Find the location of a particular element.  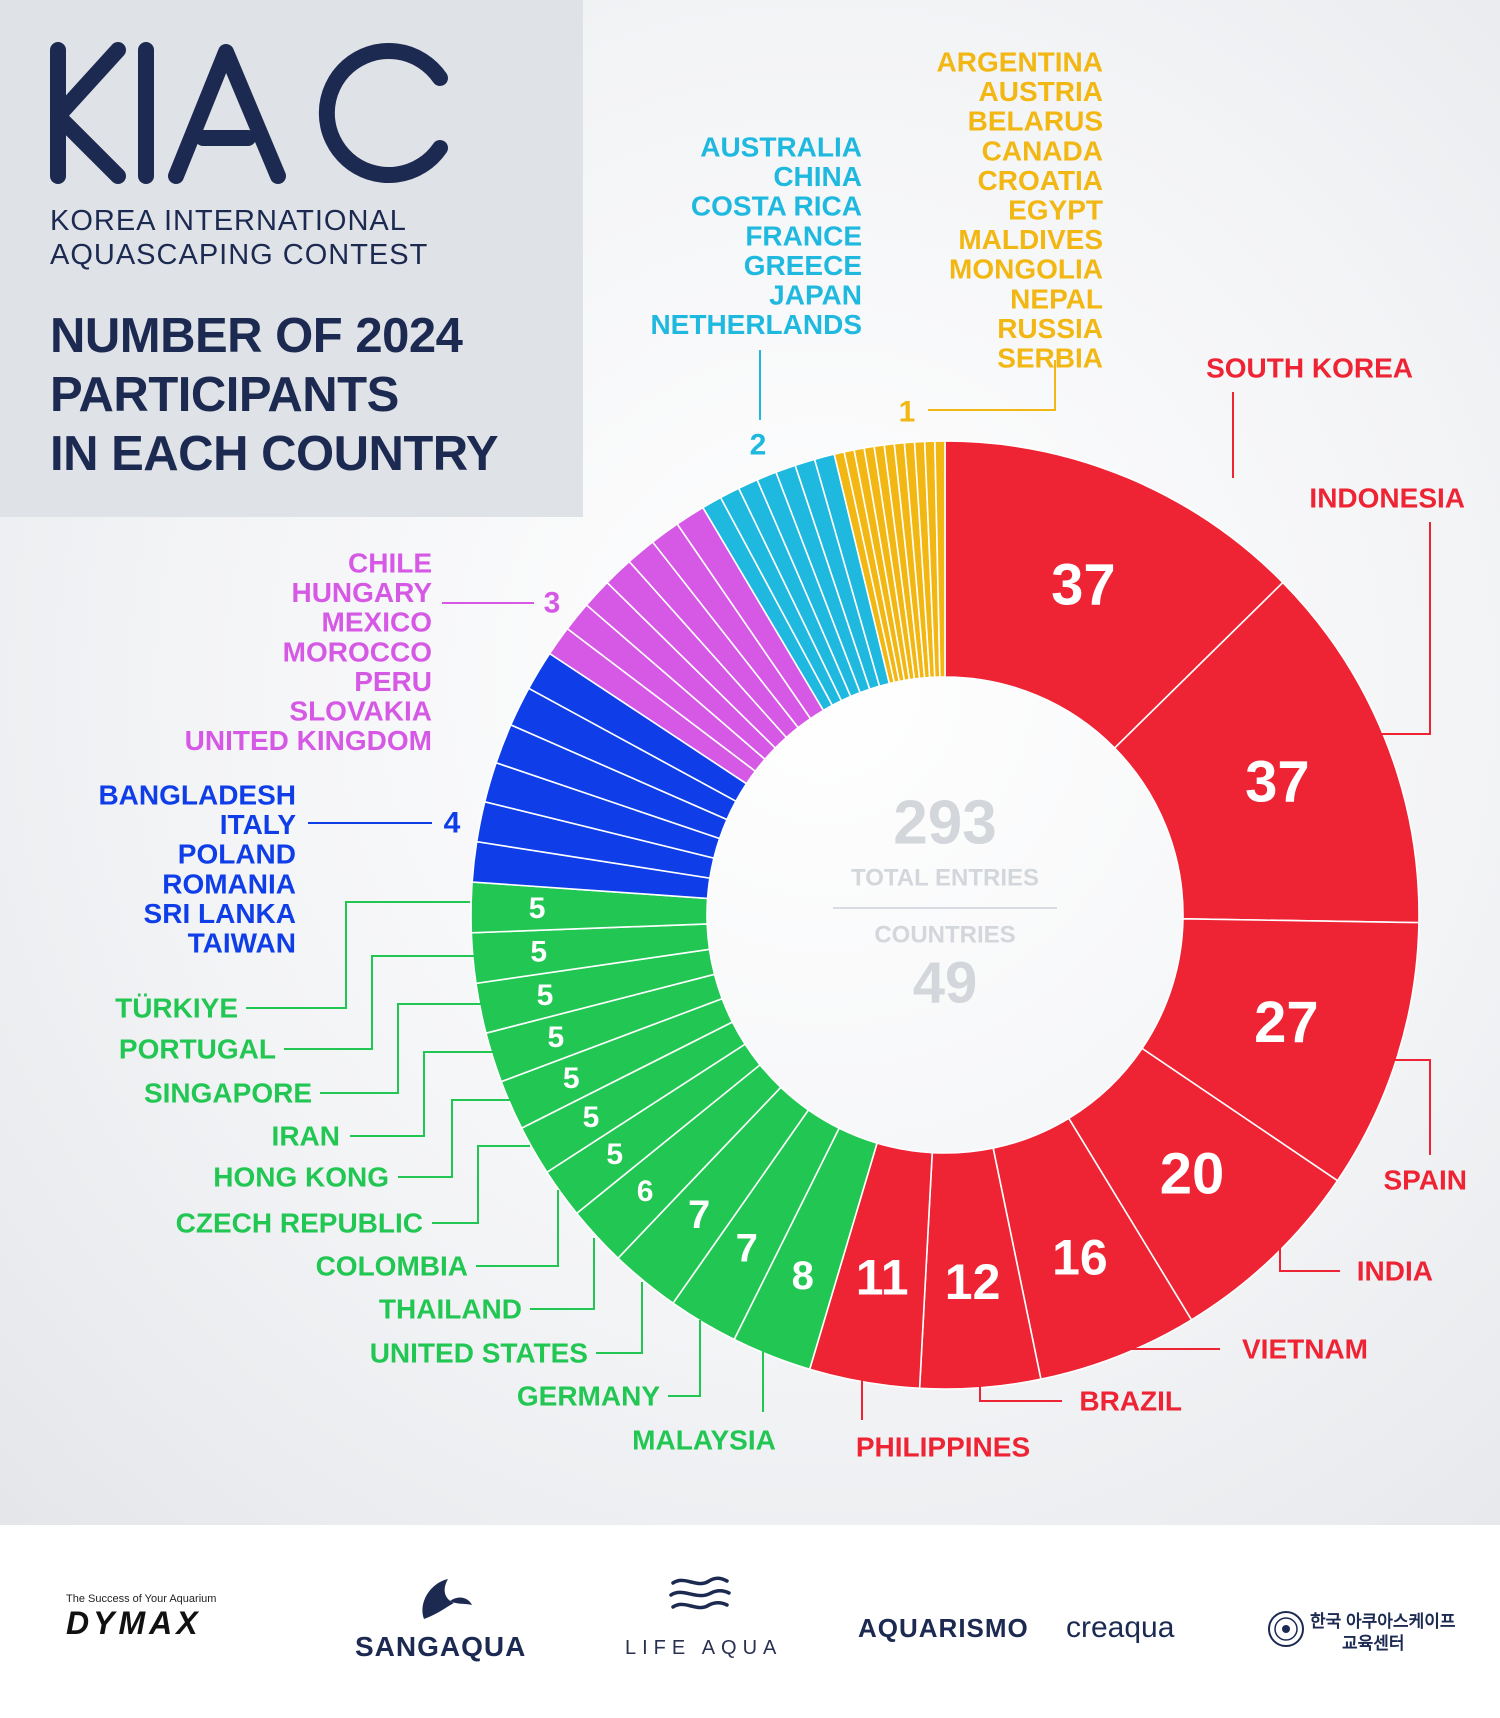

leader-line-indonesia is located at coordinates (1385, 628).